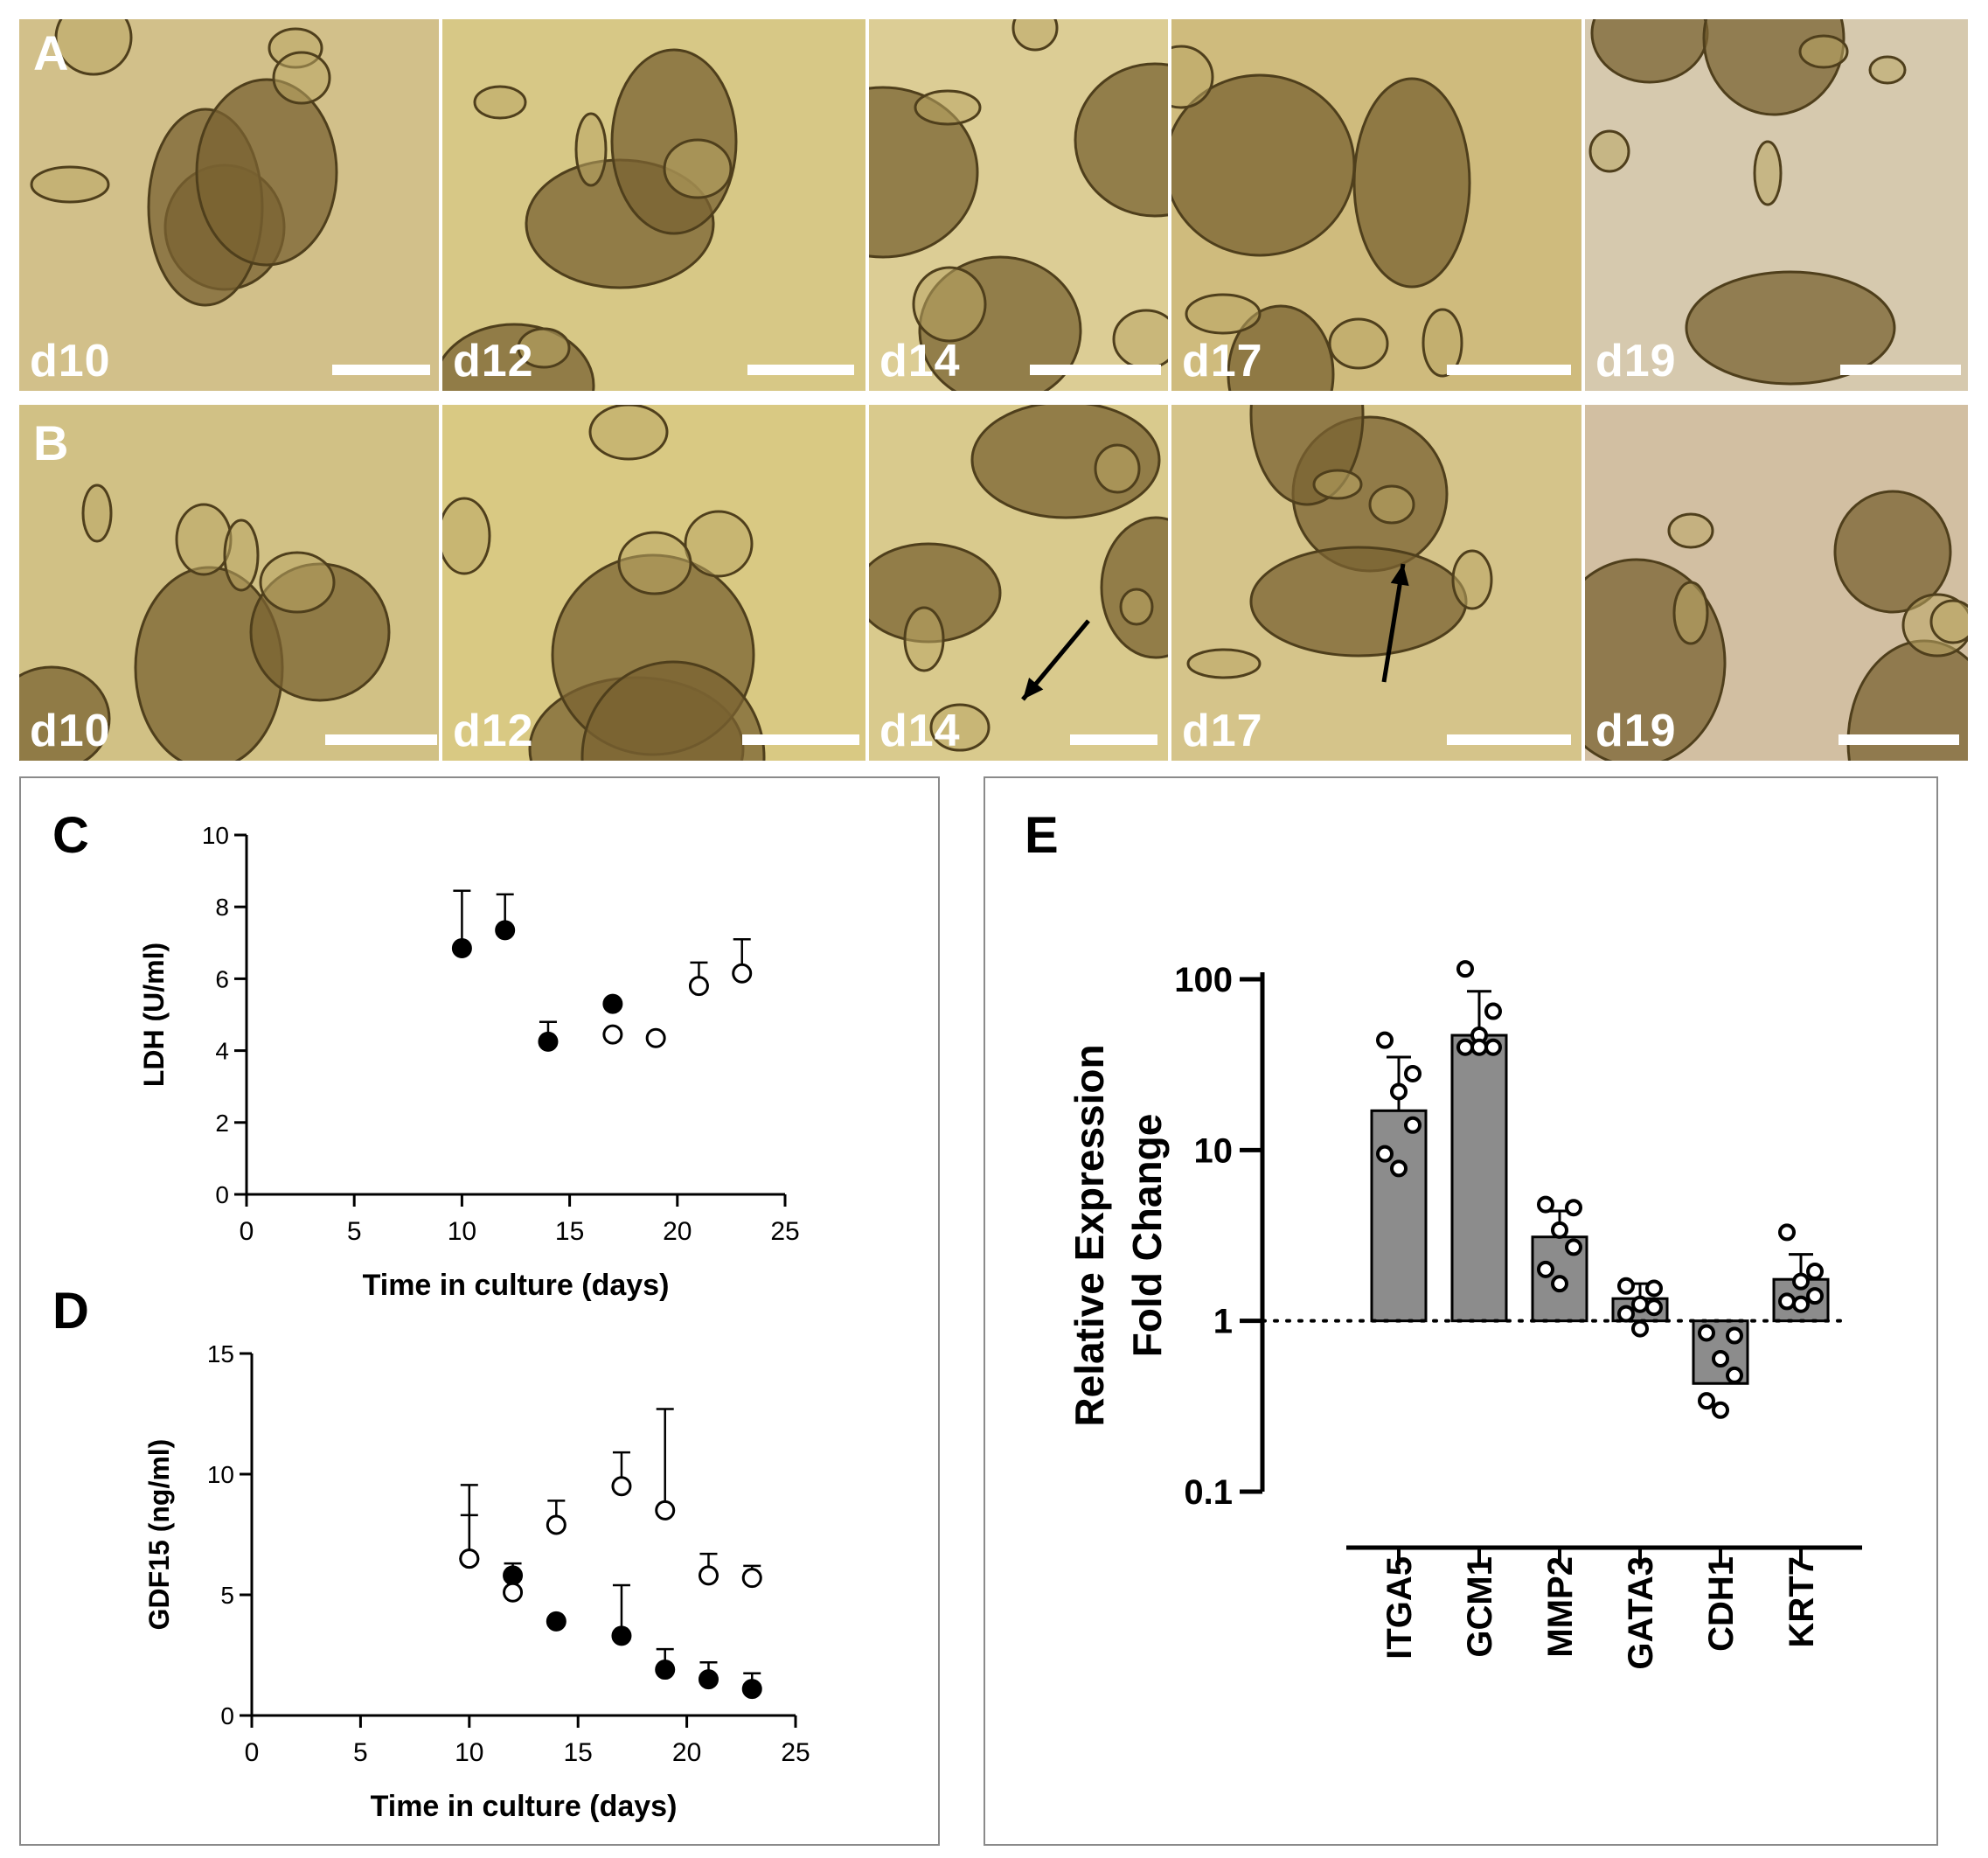 This screenshot has width=1988, height=1858. I want to click on micrograph-a-d19: d19, so click(1776, 205).